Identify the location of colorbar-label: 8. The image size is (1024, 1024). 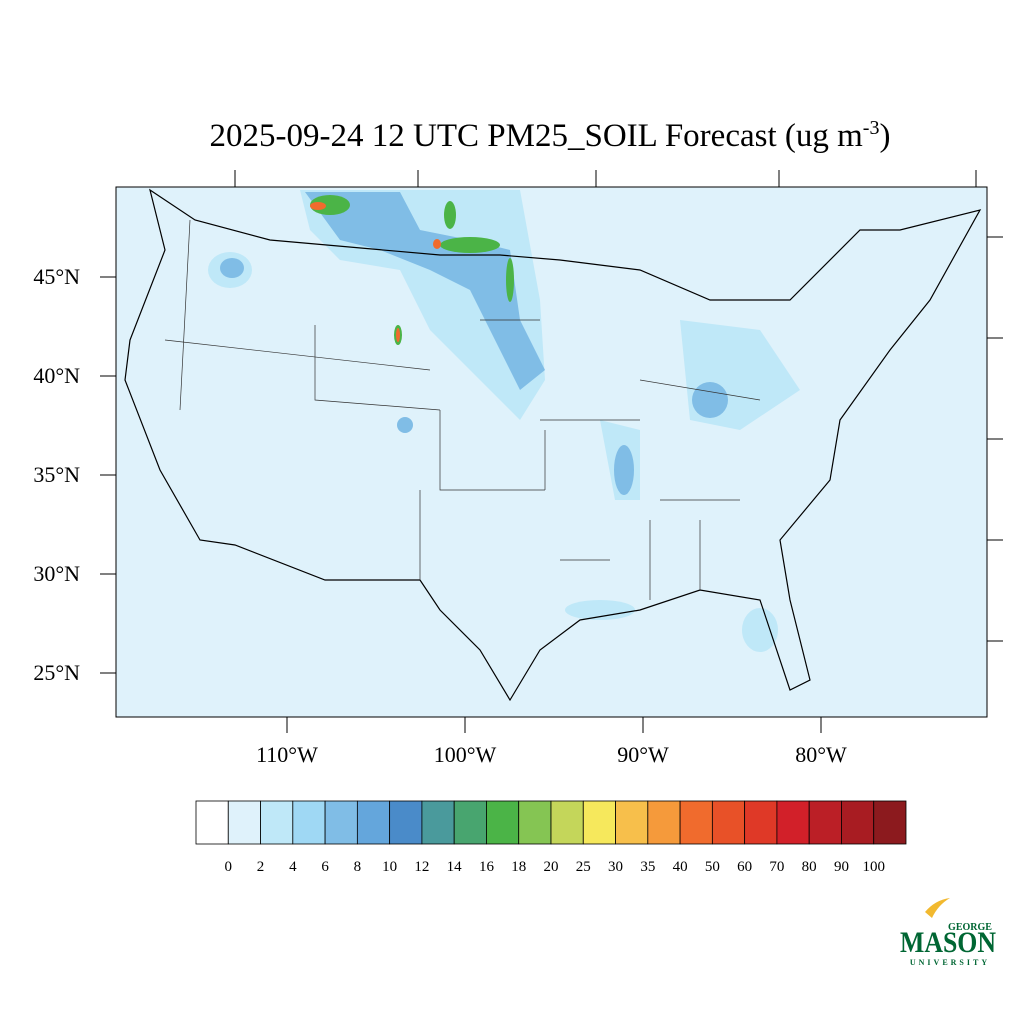
(358, 867).